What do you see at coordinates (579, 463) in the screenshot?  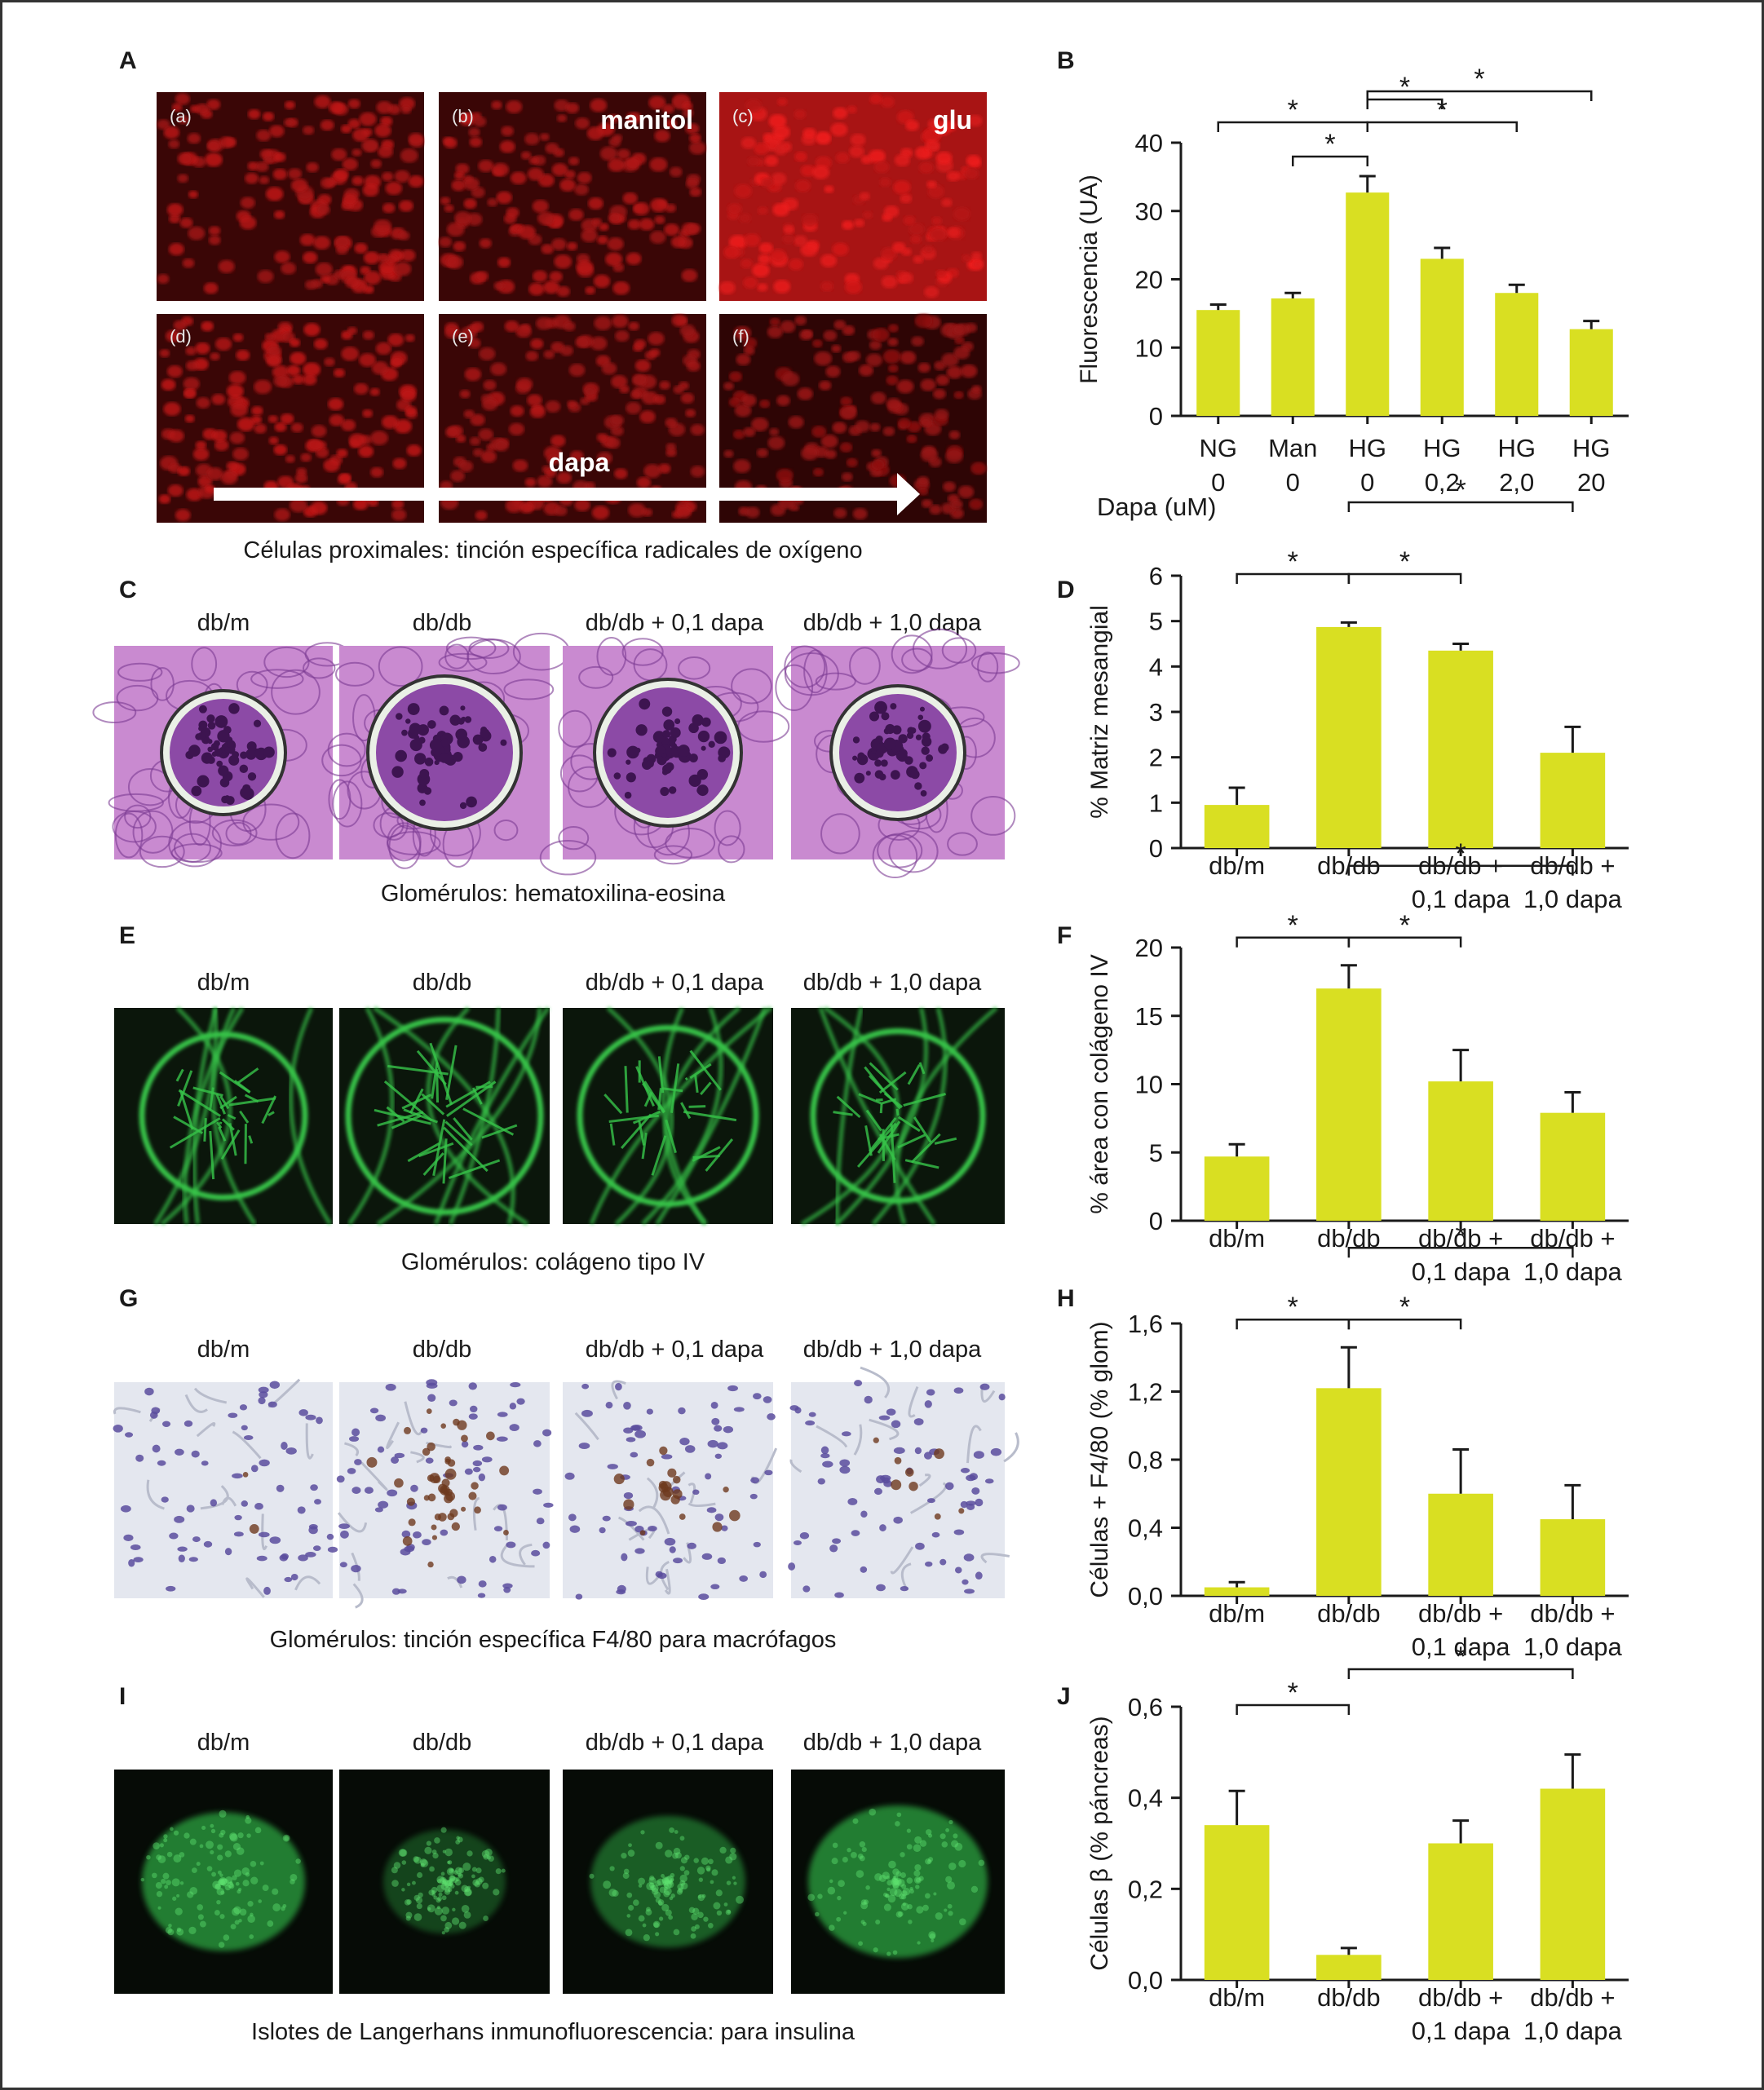 I see `dapa-arrow-label: dapa` at bounding box center [579, 463].